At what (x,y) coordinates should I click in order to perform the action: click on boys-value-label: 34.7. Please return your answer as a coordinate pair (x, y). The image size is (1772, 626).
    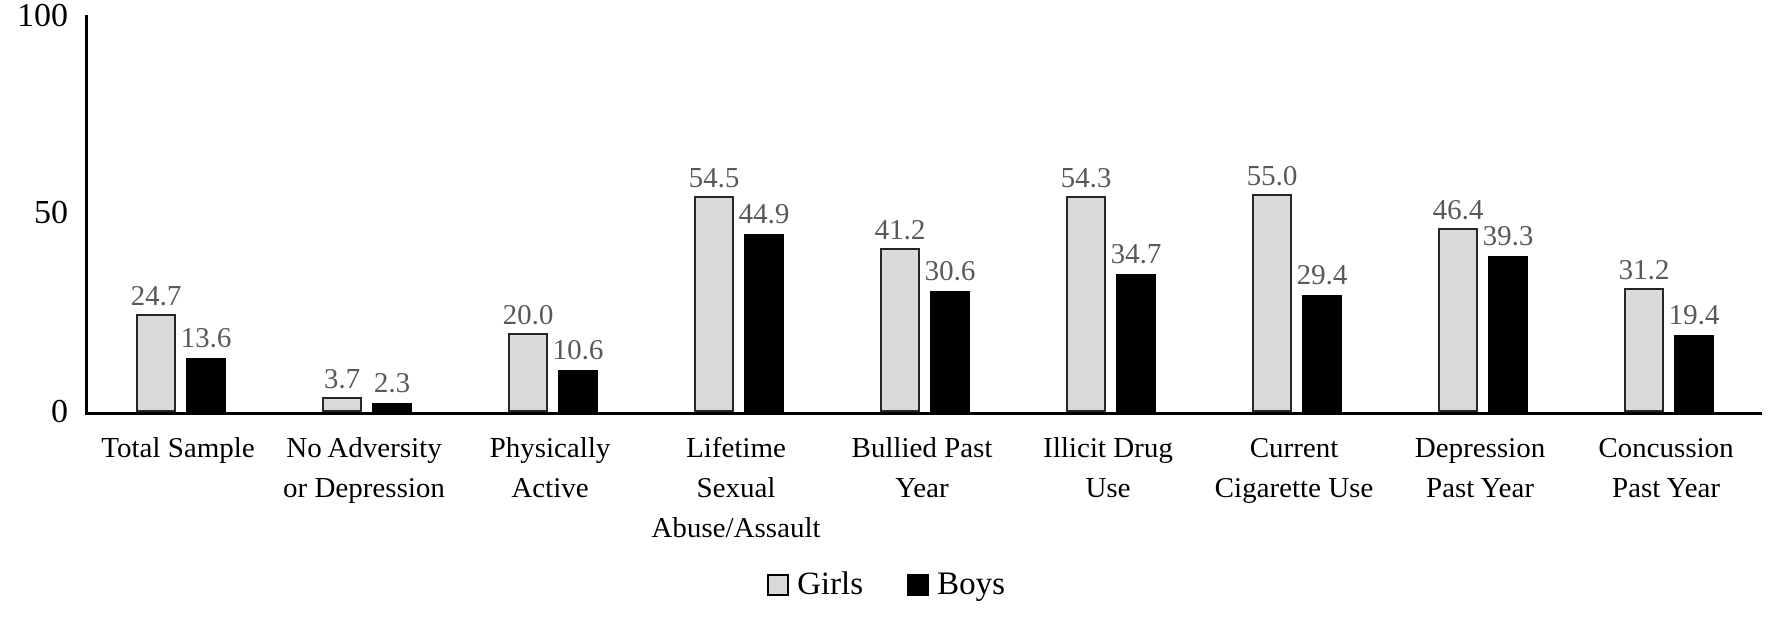
    Looking at the image, I should click on (1136, 254).